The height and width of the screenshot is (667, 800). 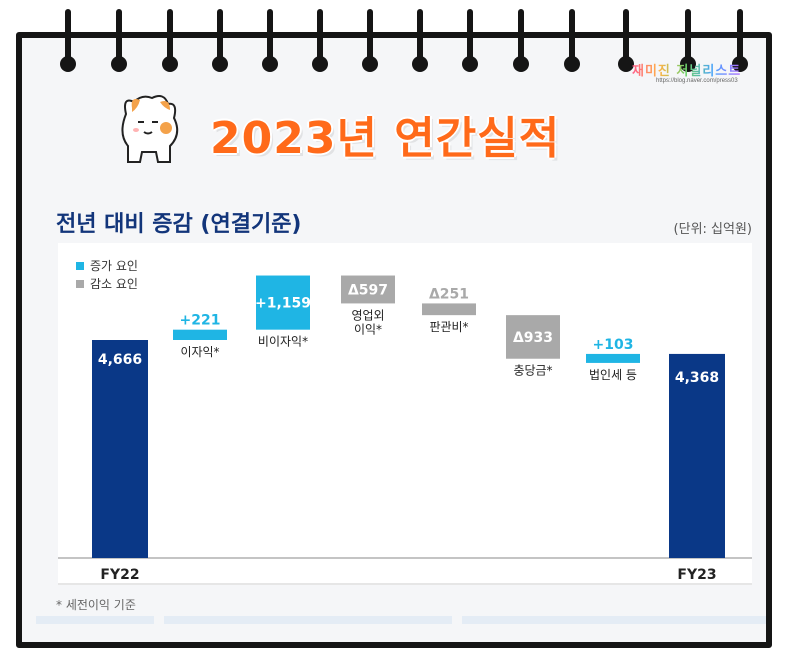 I want to click on category-label-step-3: 이익*, so click(x=368, y=329).